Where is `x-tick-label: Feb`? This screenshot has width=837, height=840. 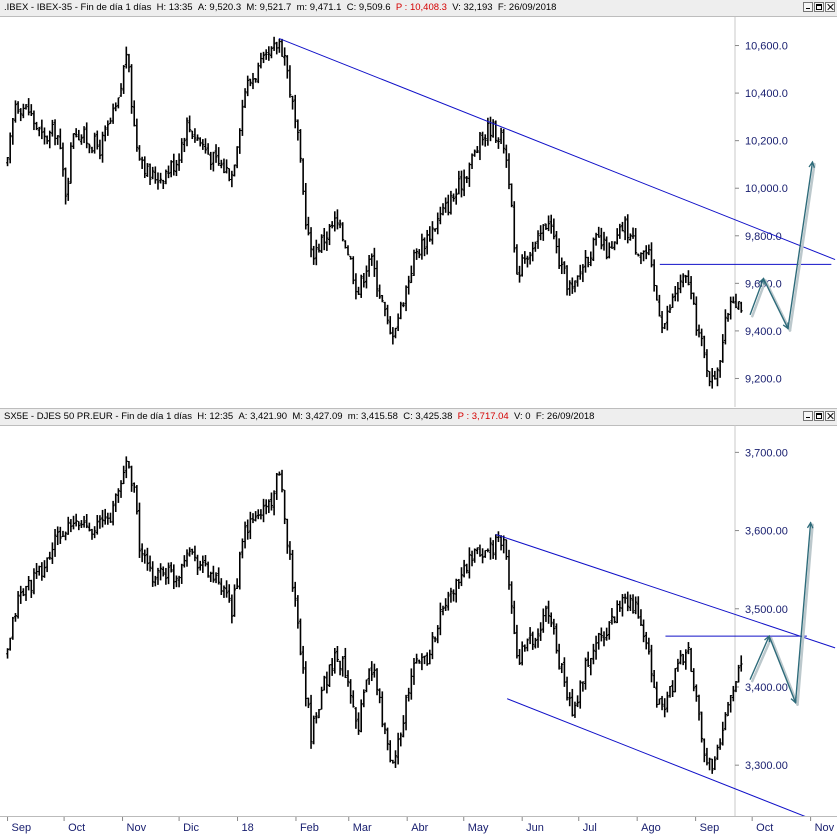 x-tick-label: Feb is located at coordinates (309, 828).